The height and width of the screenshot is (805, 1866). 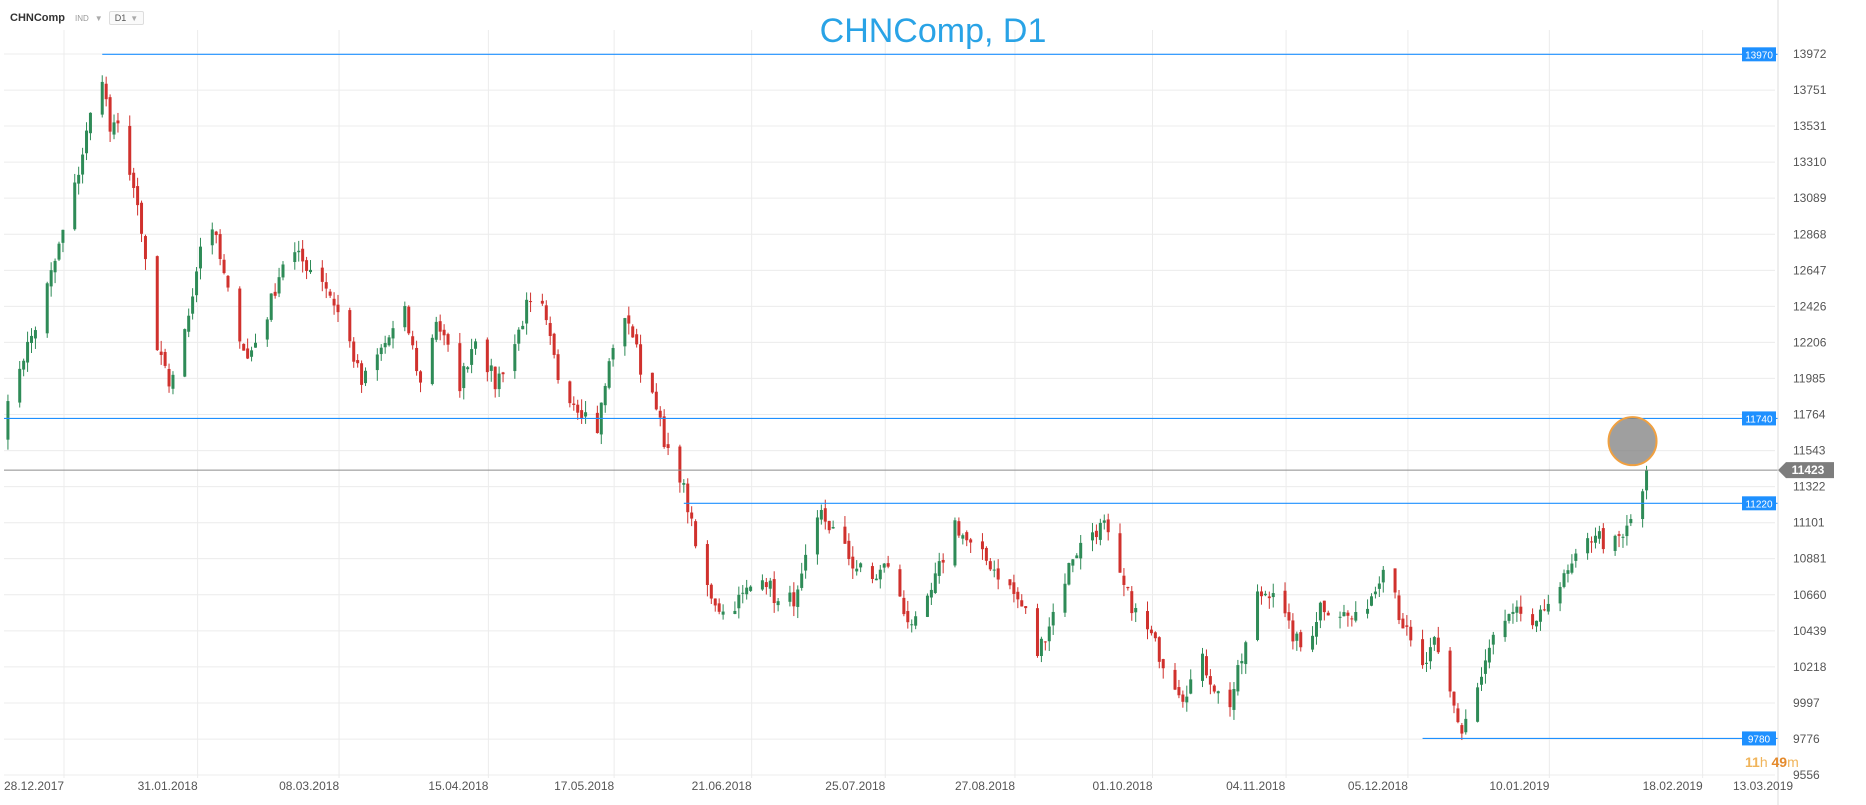 What do you see at coordinates (1810, 667) in the screenshot?
I see `y-tick-label: 10218` at bounding box center [1810, 667].